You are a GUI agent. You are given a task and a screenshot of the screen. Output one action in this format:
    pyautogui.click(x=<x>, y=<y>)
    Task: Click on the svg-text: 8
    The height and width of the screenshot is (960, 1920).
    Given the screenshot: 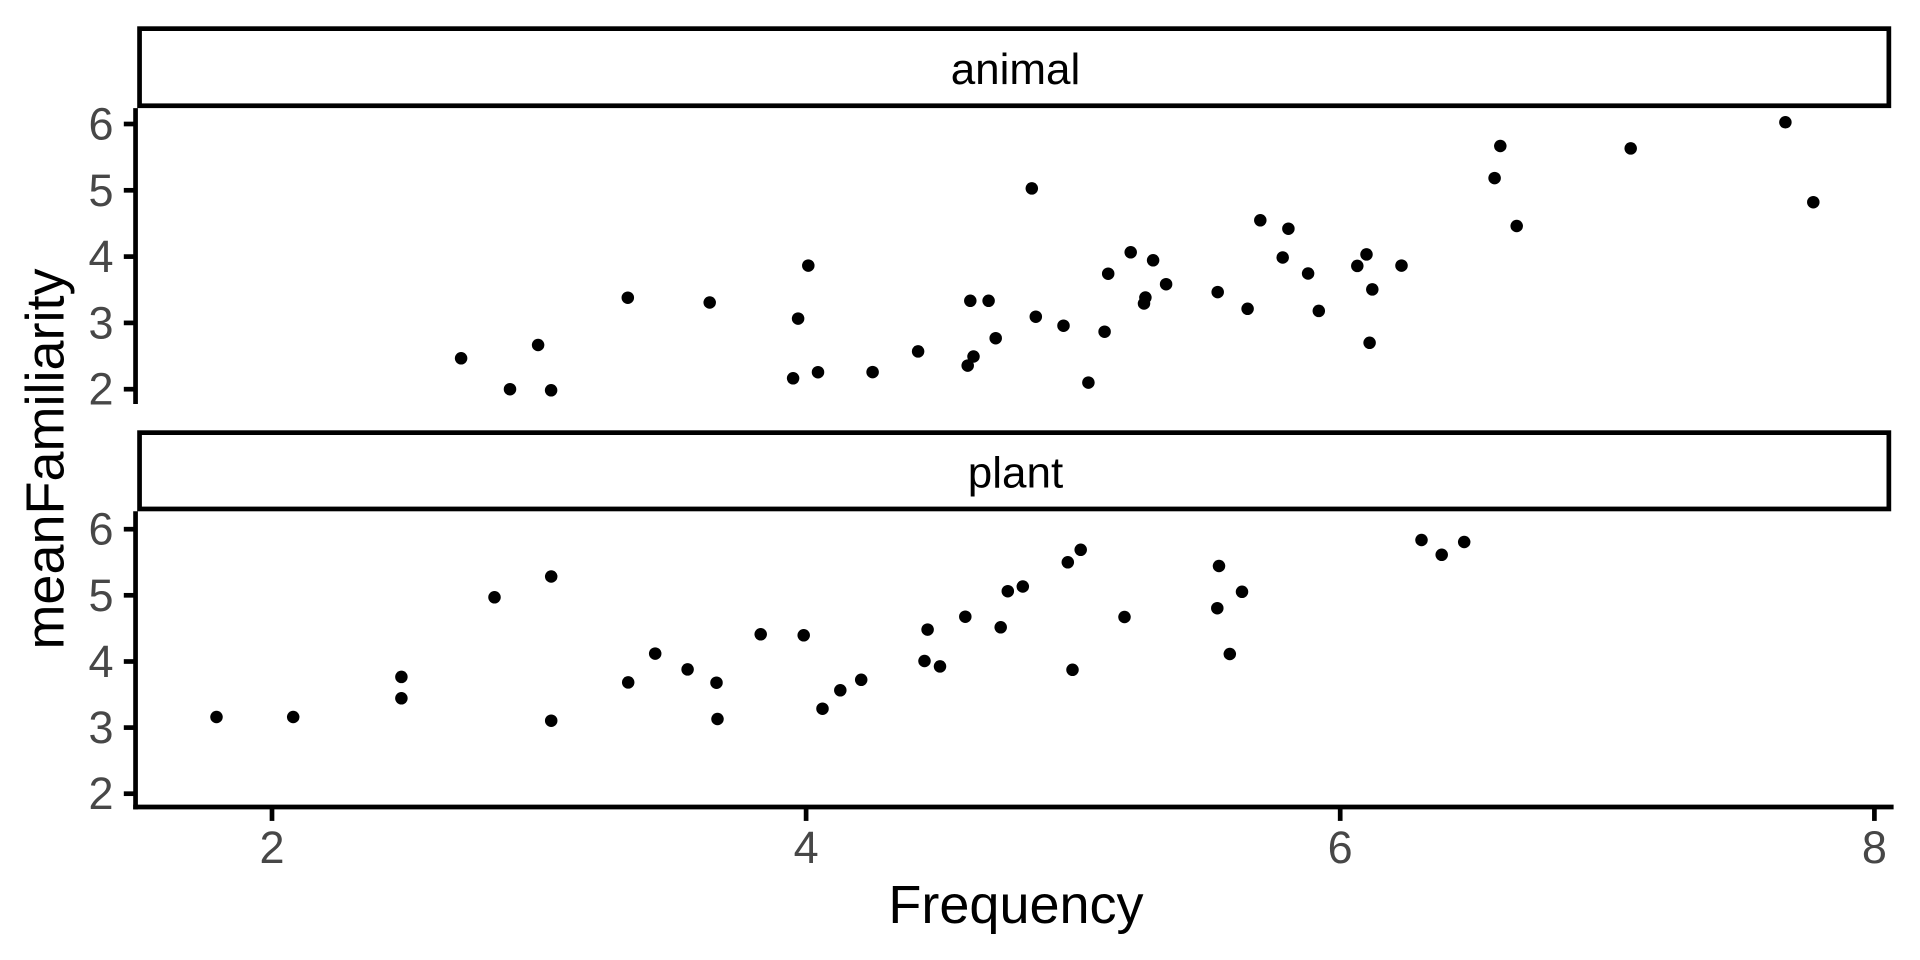 What is the action you would take?
    pyautogui.click(x=1874, y=847)
    